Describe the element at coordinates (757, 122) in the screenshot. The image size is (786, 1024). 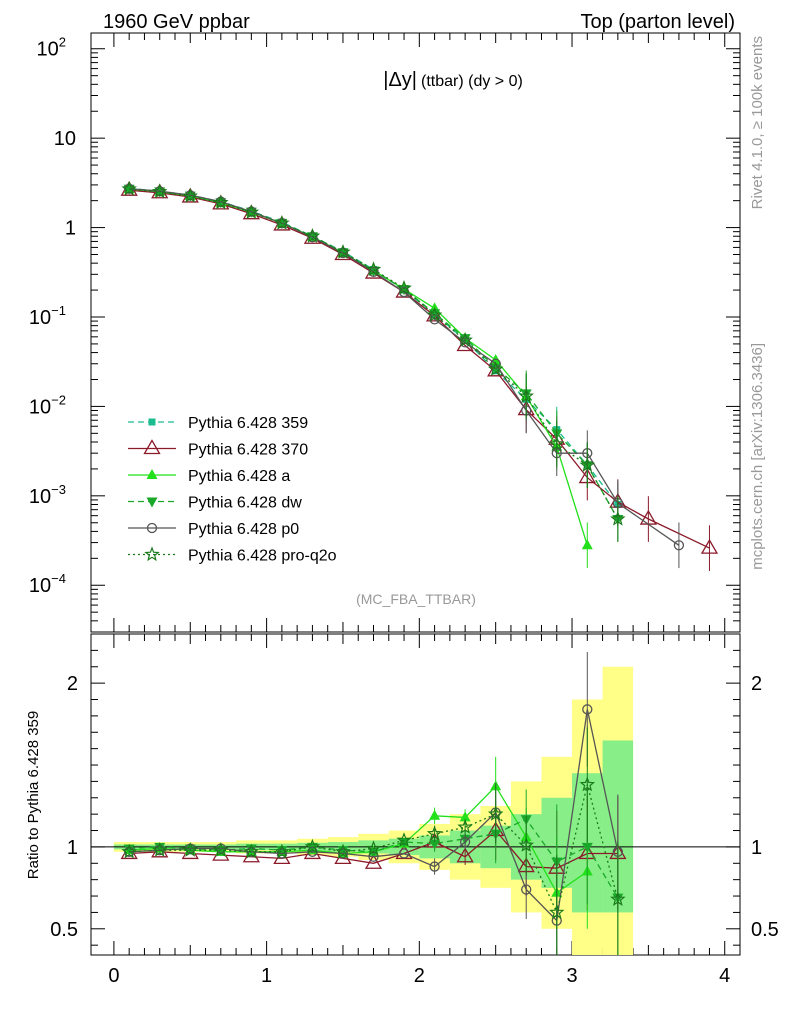
I see `rivet-version: Rivet 4.1.0, ≥ 100k events` at that location.